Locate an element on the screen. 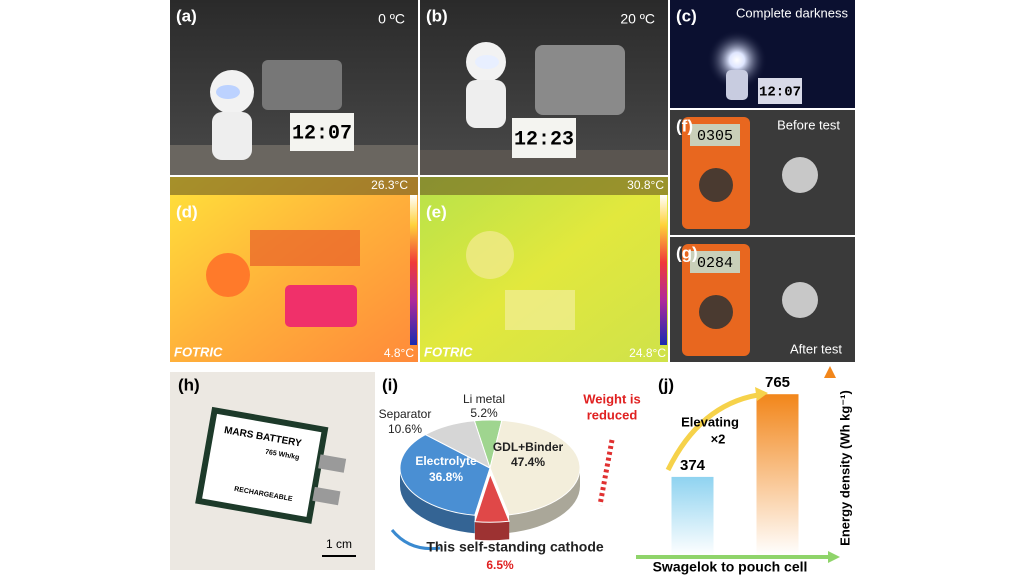 This screenshot has width=1024, height=576. annotation: reduced is located at coordinates (612, 414).